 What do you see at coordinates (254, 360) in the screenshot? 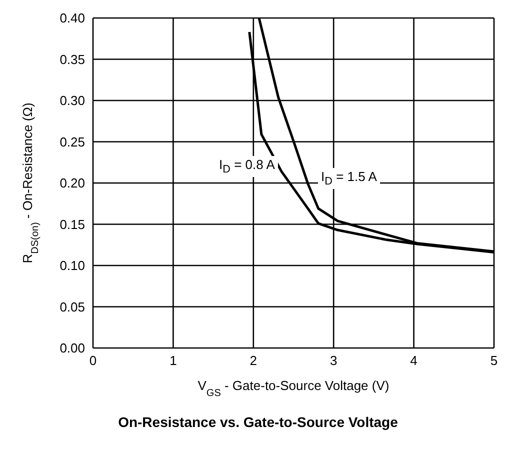
I see `x-tick-label: 2` at bounding box center [254, 360].